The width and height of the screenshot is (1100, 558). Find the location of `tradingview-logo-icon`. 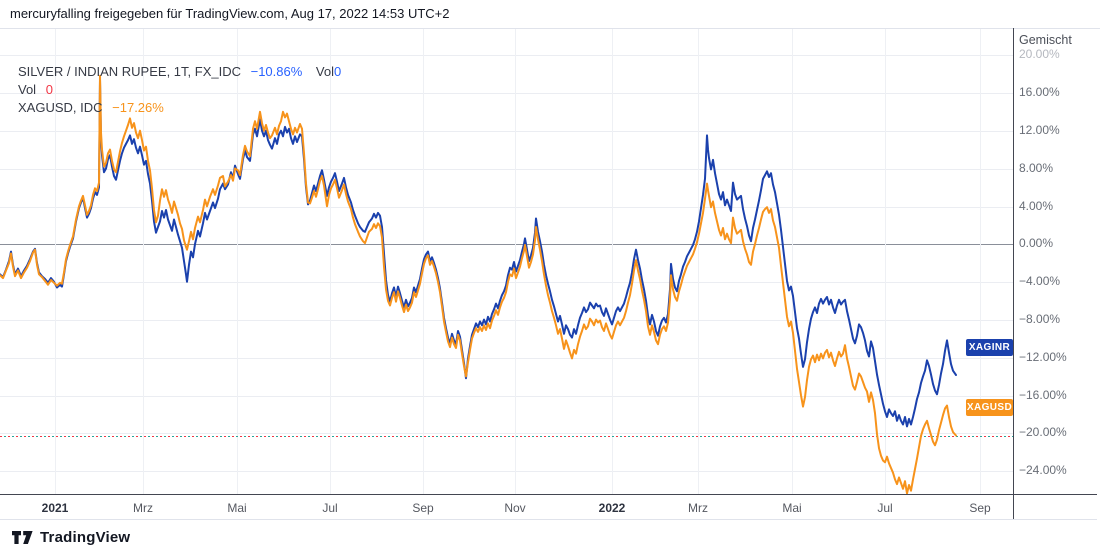

tradingview-logo-icon is located at coordinates (22, 537).